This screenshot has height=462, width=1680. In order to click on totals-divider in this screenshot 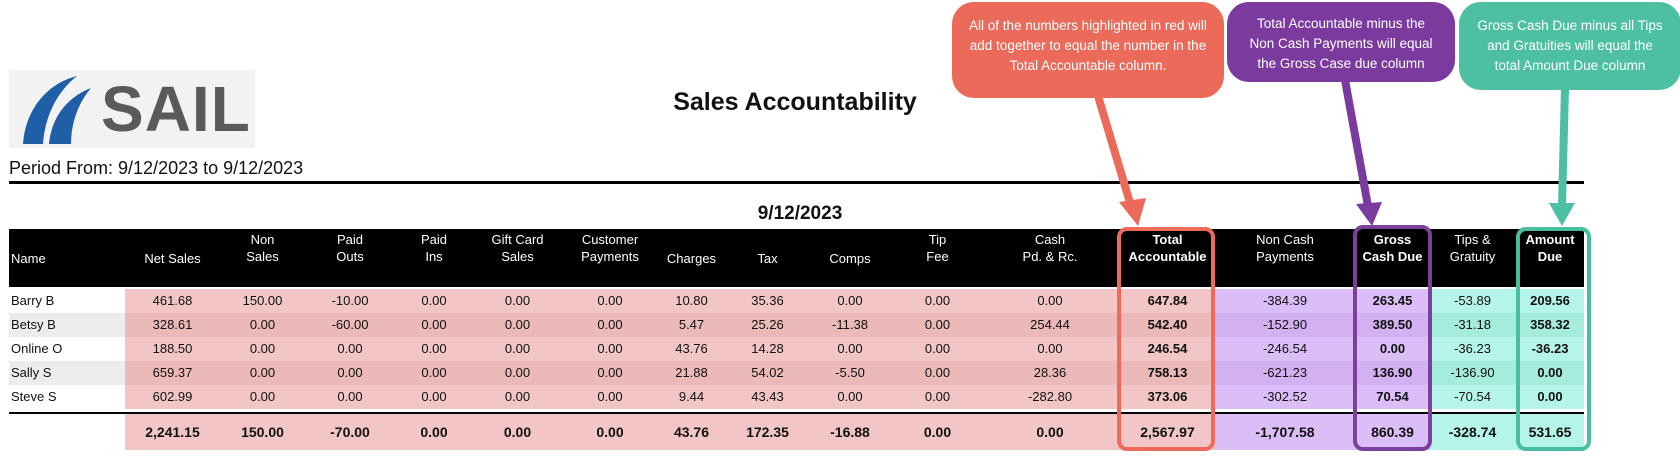, I will do `click(796, 413)`.